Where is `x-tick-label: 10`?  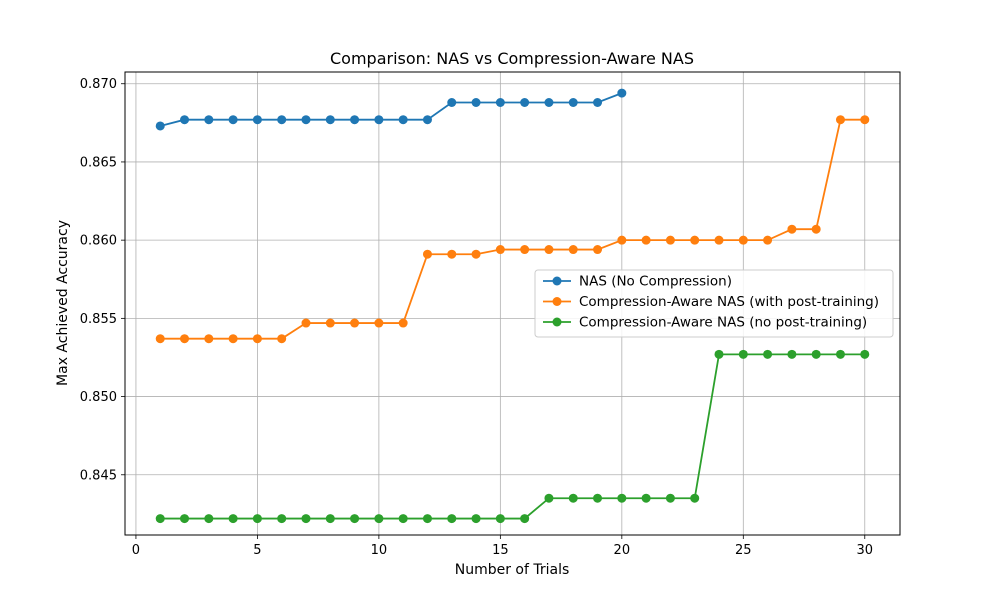
x-tick-label: 10 is located at coordinates (379, 550).